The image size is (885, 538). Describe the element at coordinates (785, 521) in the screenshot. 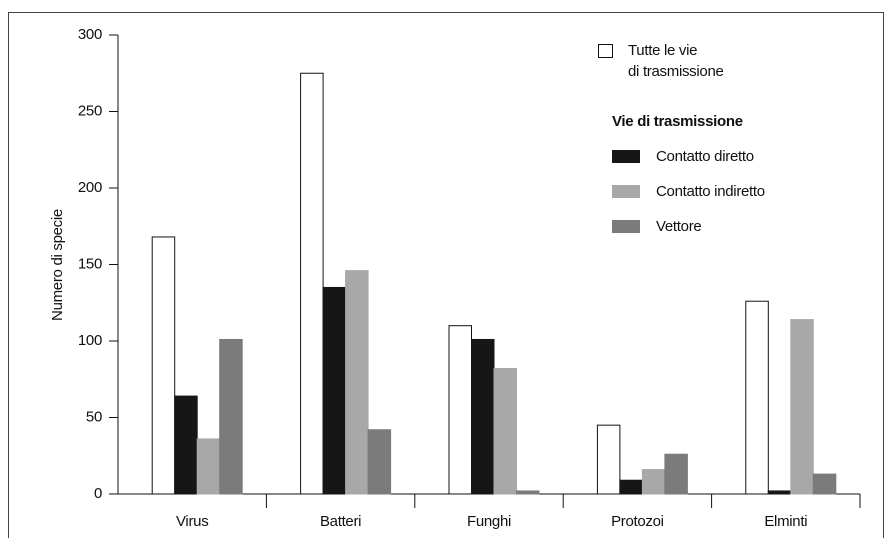

I see `x-tick-label: Elminti` at that location.